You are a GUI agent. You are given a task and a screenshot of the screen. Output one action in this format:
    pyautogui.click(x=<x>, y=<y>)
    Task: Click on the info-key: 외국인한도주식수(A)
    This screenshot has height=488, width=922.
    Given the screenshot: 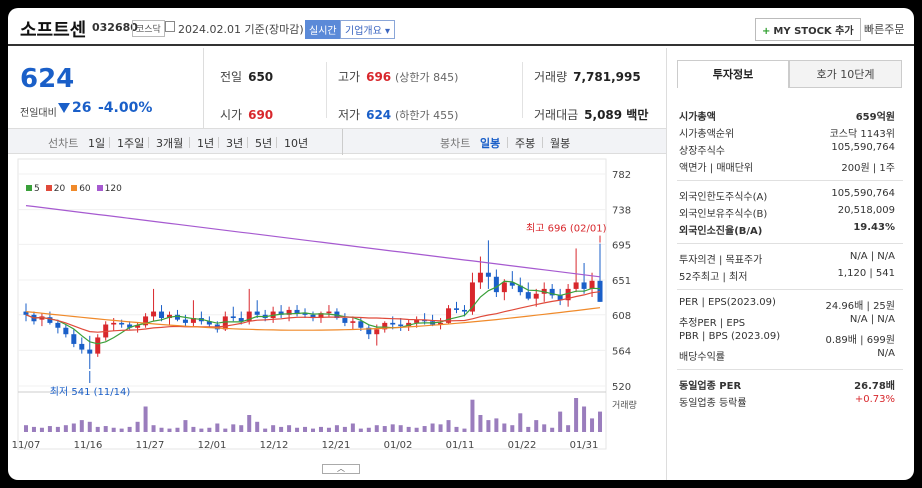 What is the action you would take?
    pyautogui.click(x=723, y=197)
    